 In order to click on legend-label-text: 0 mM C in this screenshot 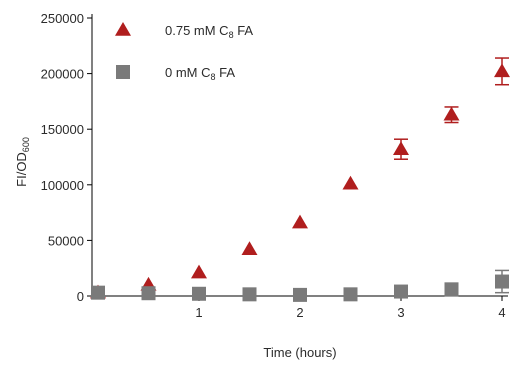, I will do `click(188, 72)`.